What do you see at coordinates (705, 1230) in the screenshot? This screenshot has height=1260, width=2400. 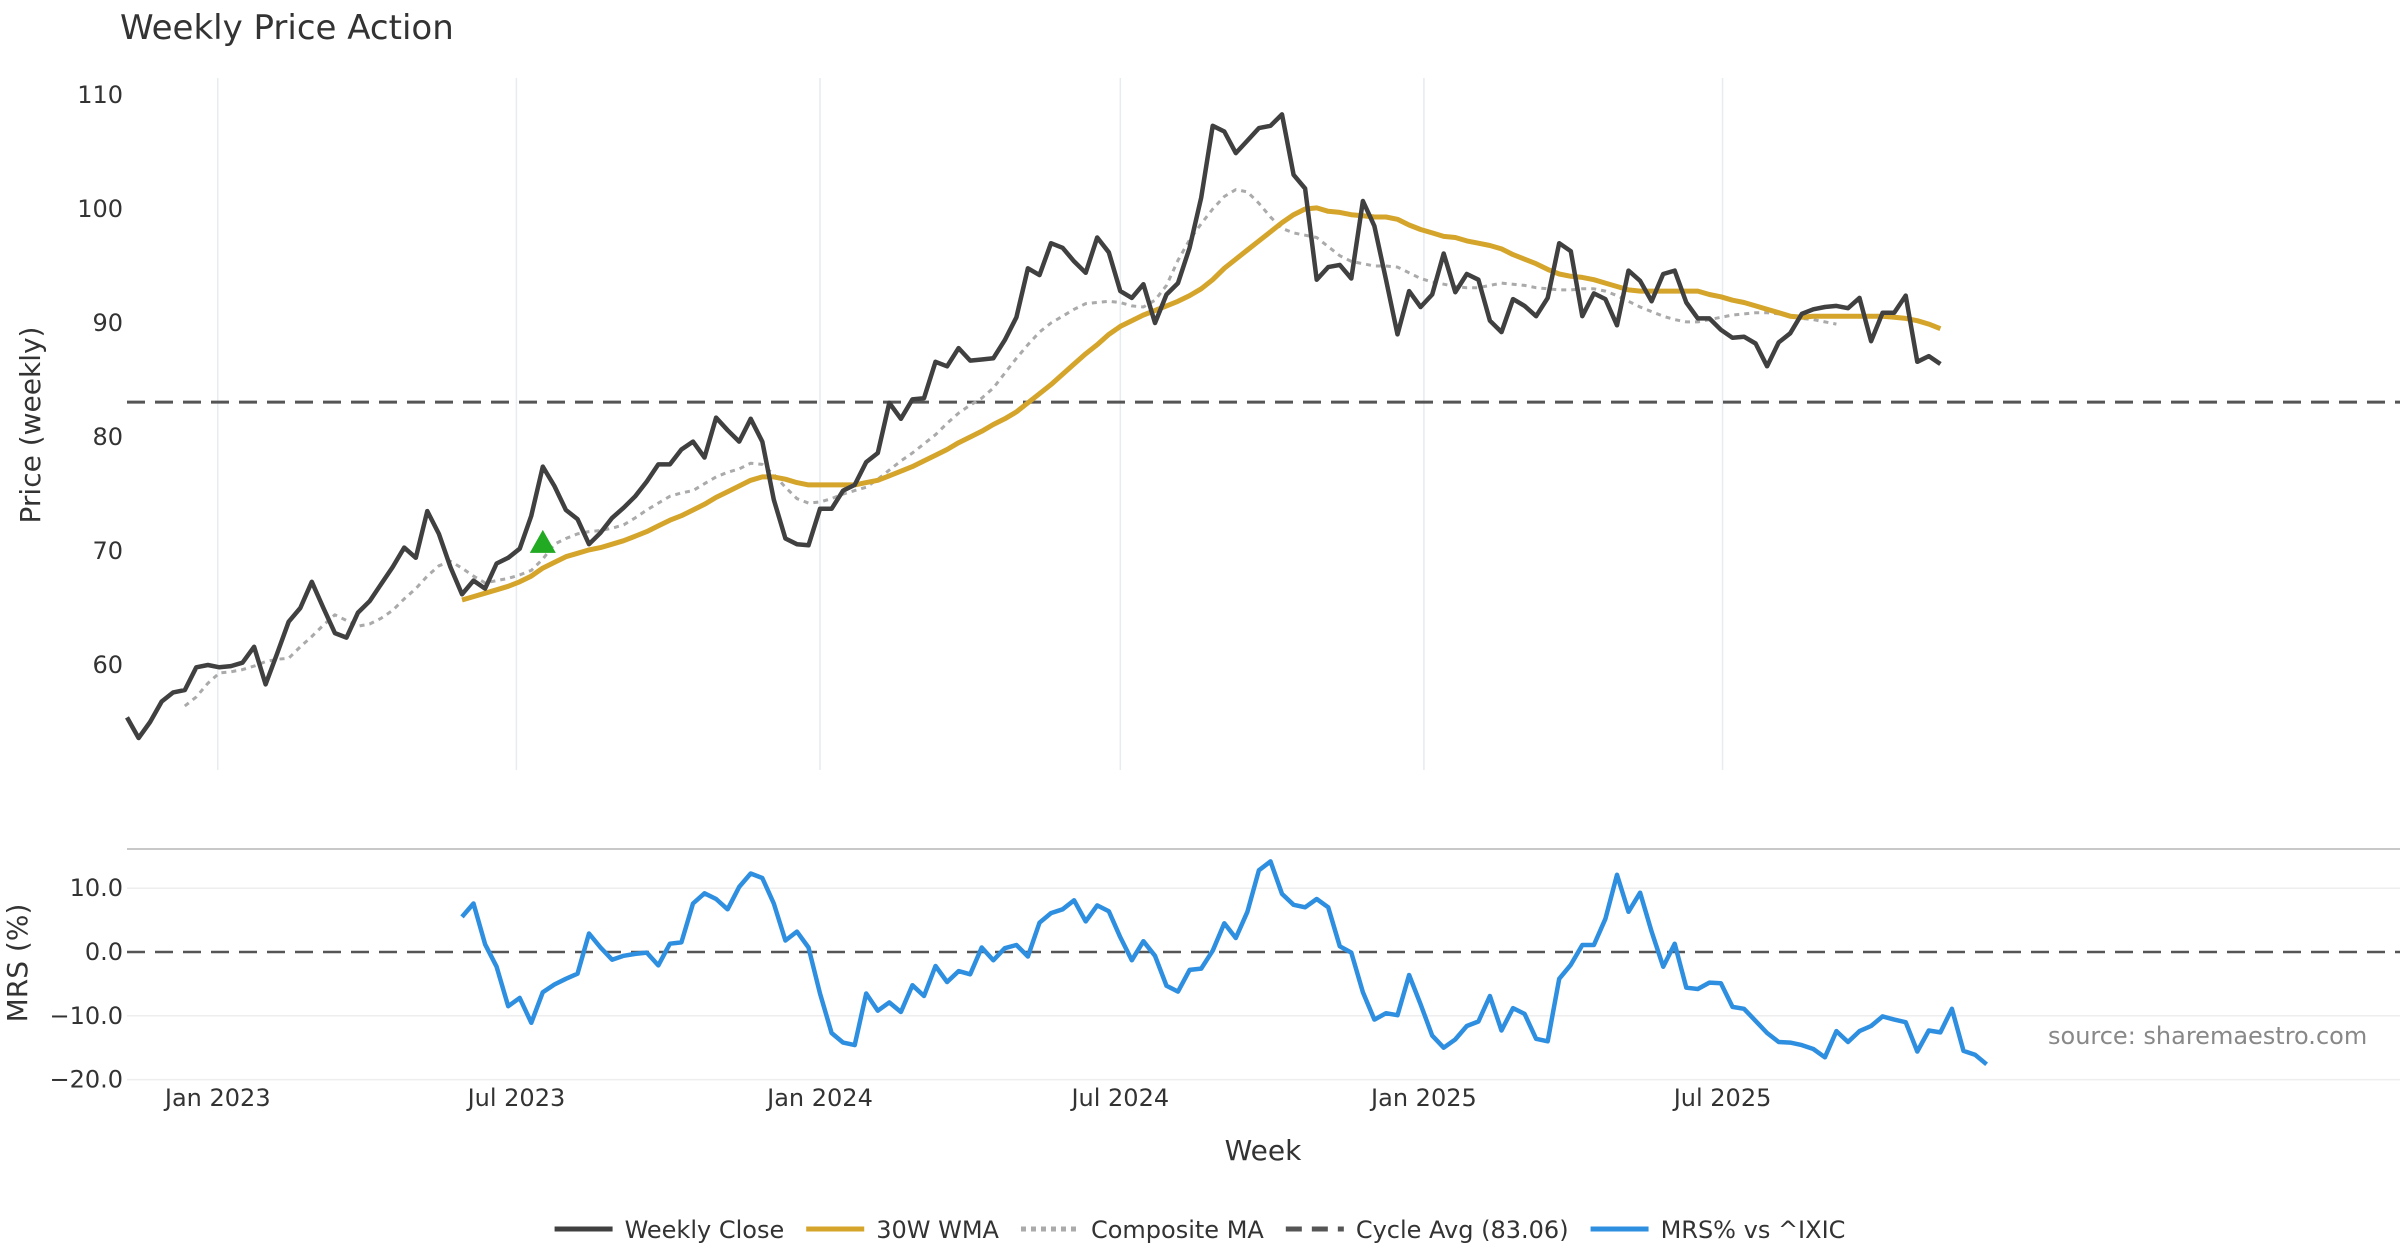 I see `legend-label: Weekly Close` at bounding box center [705, 1230].